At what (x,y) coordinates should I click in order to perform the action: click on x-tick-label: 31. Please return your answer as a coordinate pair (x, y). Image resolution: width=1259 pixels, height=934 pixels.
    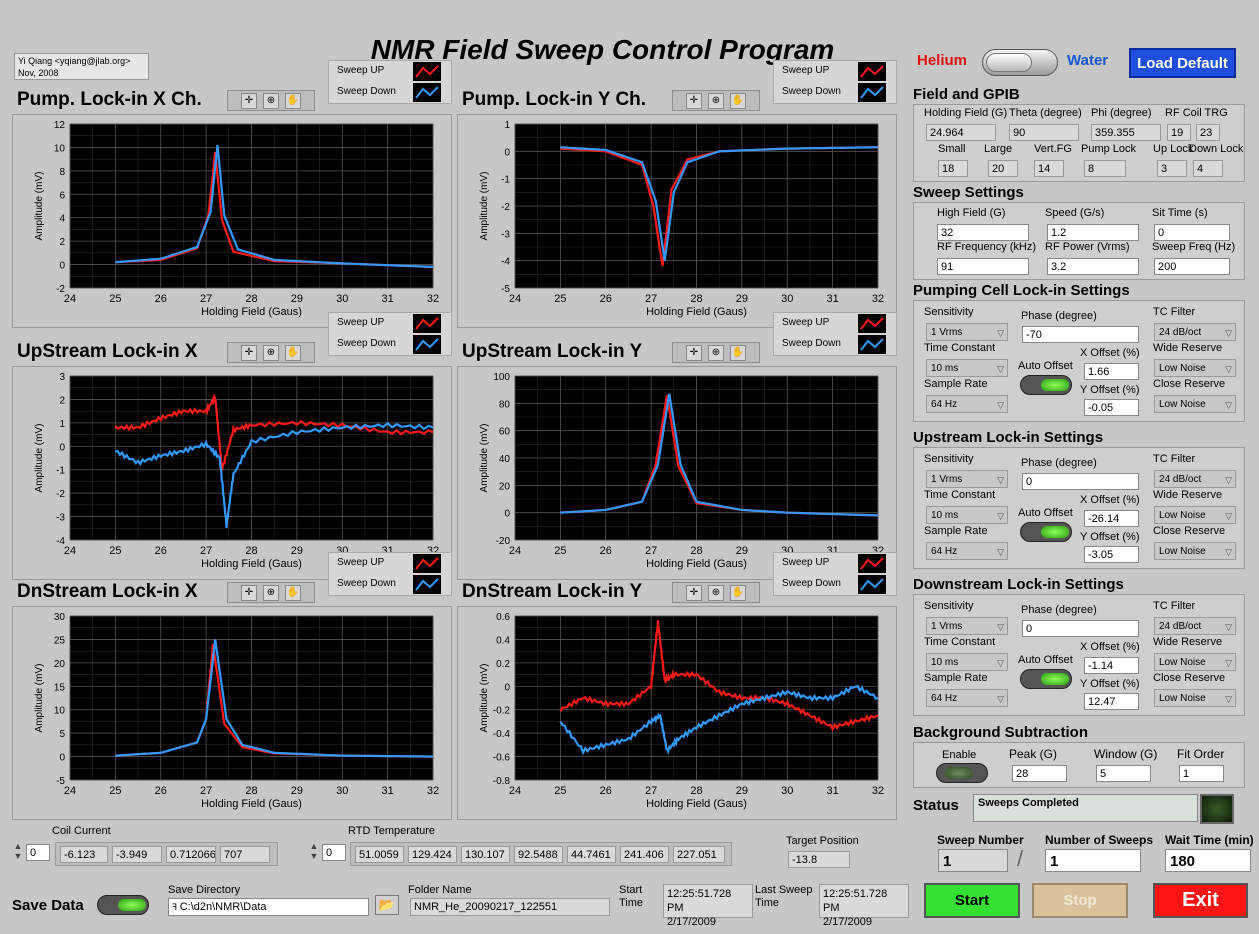
    Looking at the image, I should click on (388, 299).